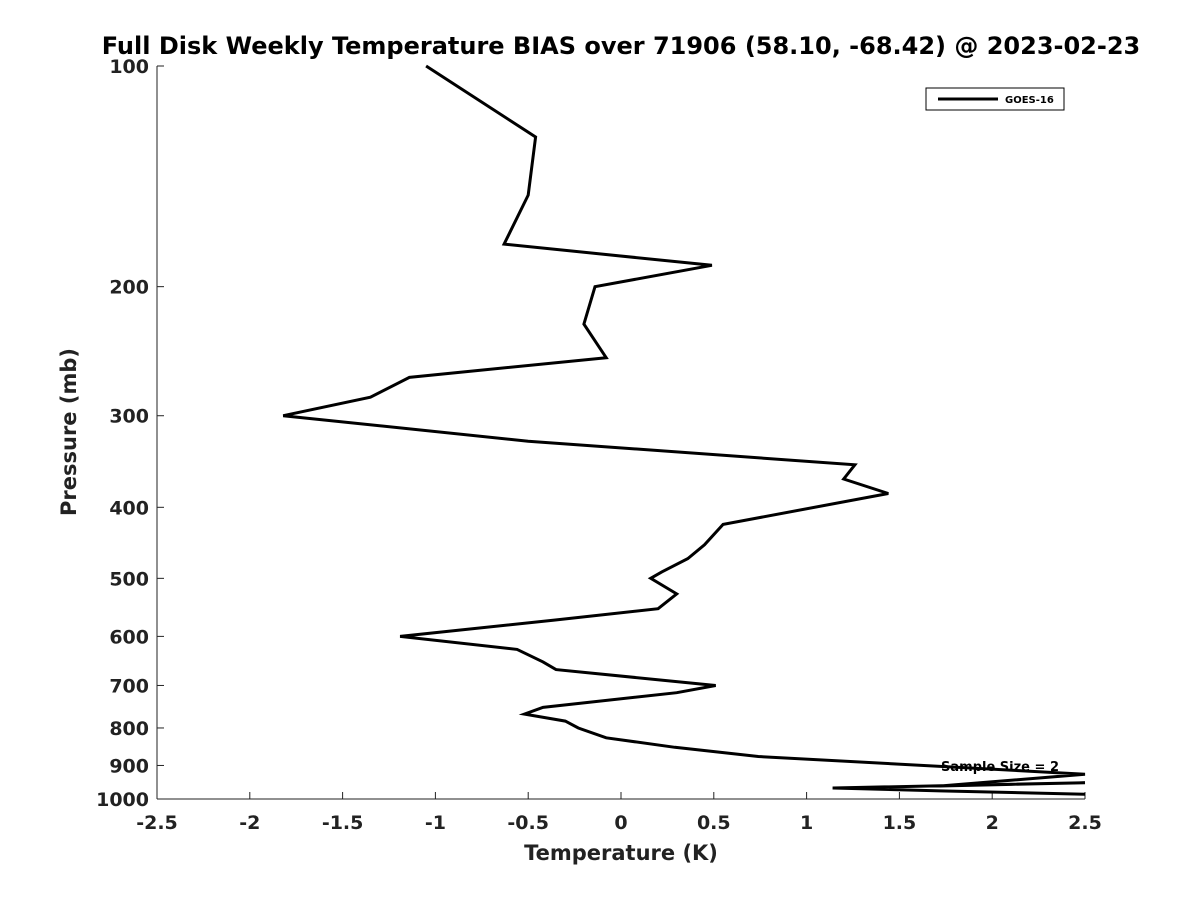  I want to click on y-tick-label: 100, so click(129, 67).